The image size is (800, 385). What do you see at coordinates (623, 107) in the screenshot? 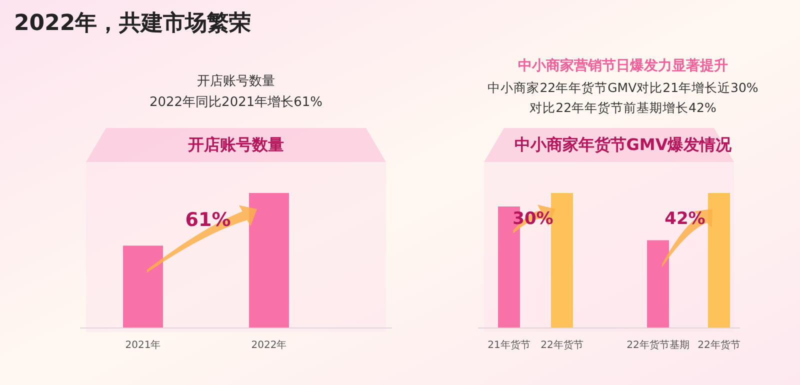
I see `text: 对比22年年货节前基期增长42%` at bounding box center [623, 107].